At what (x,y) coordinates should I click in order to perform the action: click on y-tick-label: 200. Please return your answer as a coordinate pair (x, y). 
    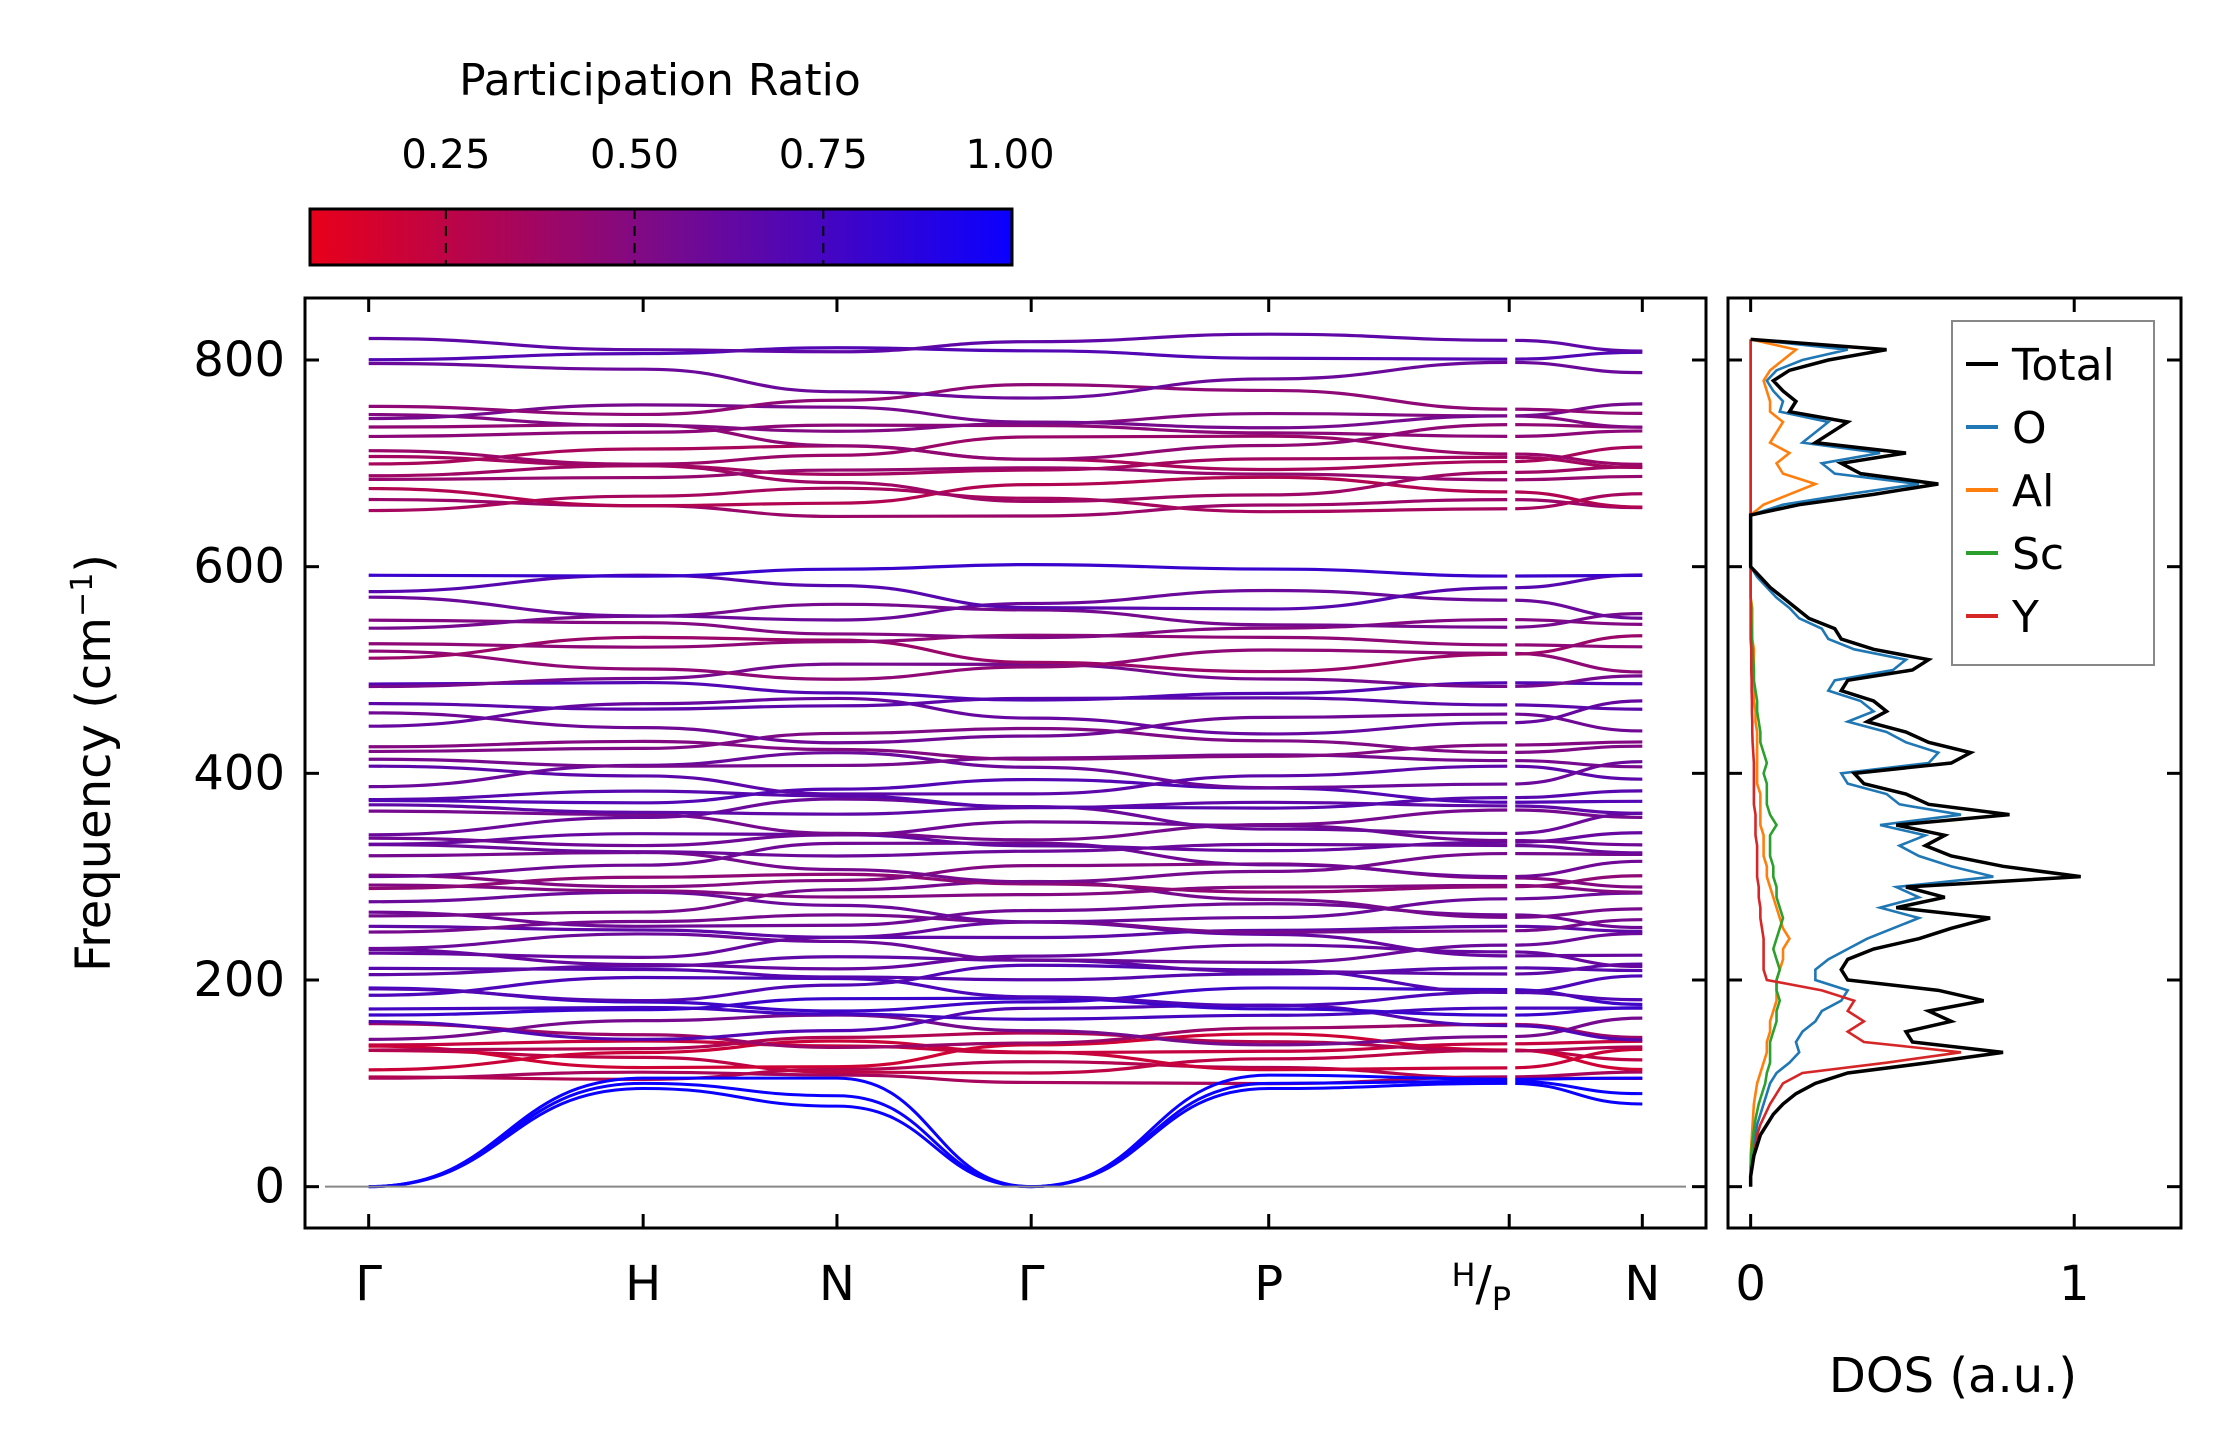
    Looking at the image, I should click on (239, 980).